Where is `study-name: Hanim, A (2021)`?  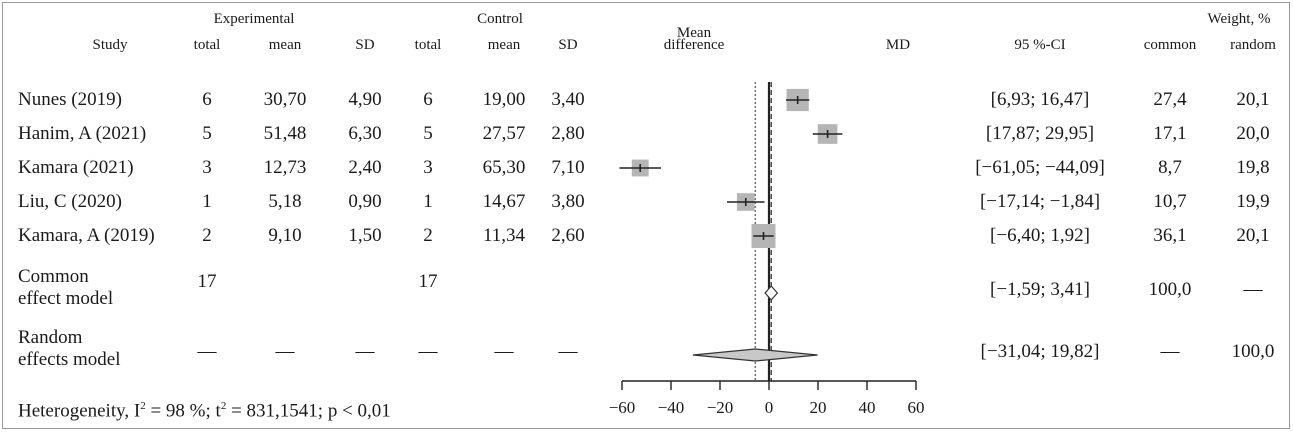 study-name: Hanim, A (2021) is located at coordinates (82, 133).